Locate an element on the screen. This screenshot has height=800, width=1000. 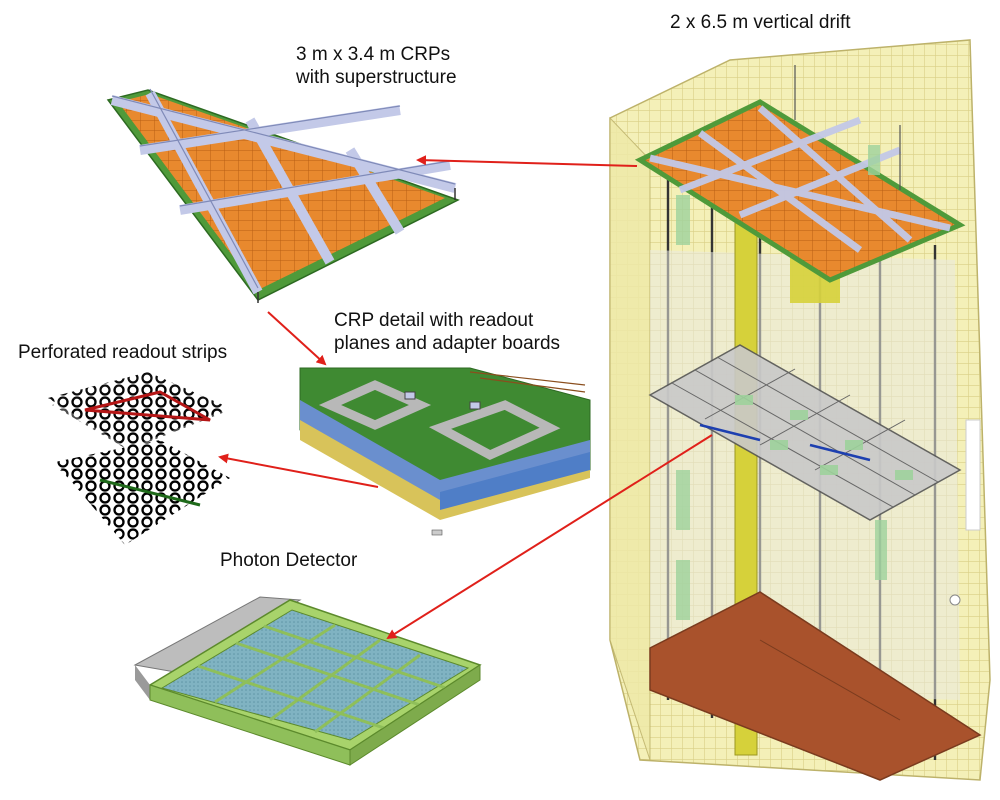
arrow-detail-to-strips is located at coordinates (298, 470).